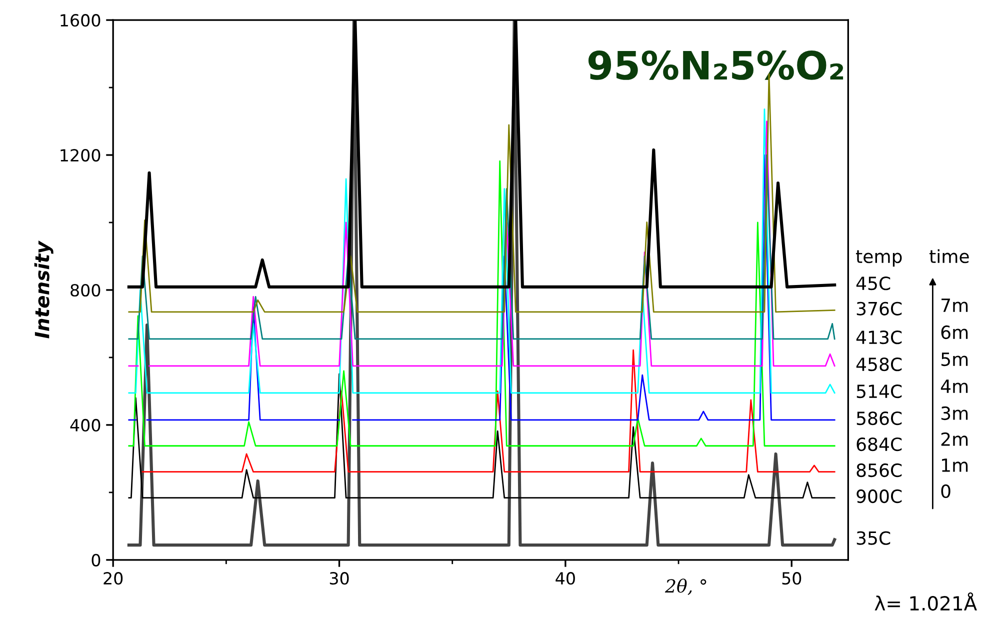 Image resolution: width=992 pixels, height=627 pixels. I want to click on y-tick-label: 800, so click(85, 290).